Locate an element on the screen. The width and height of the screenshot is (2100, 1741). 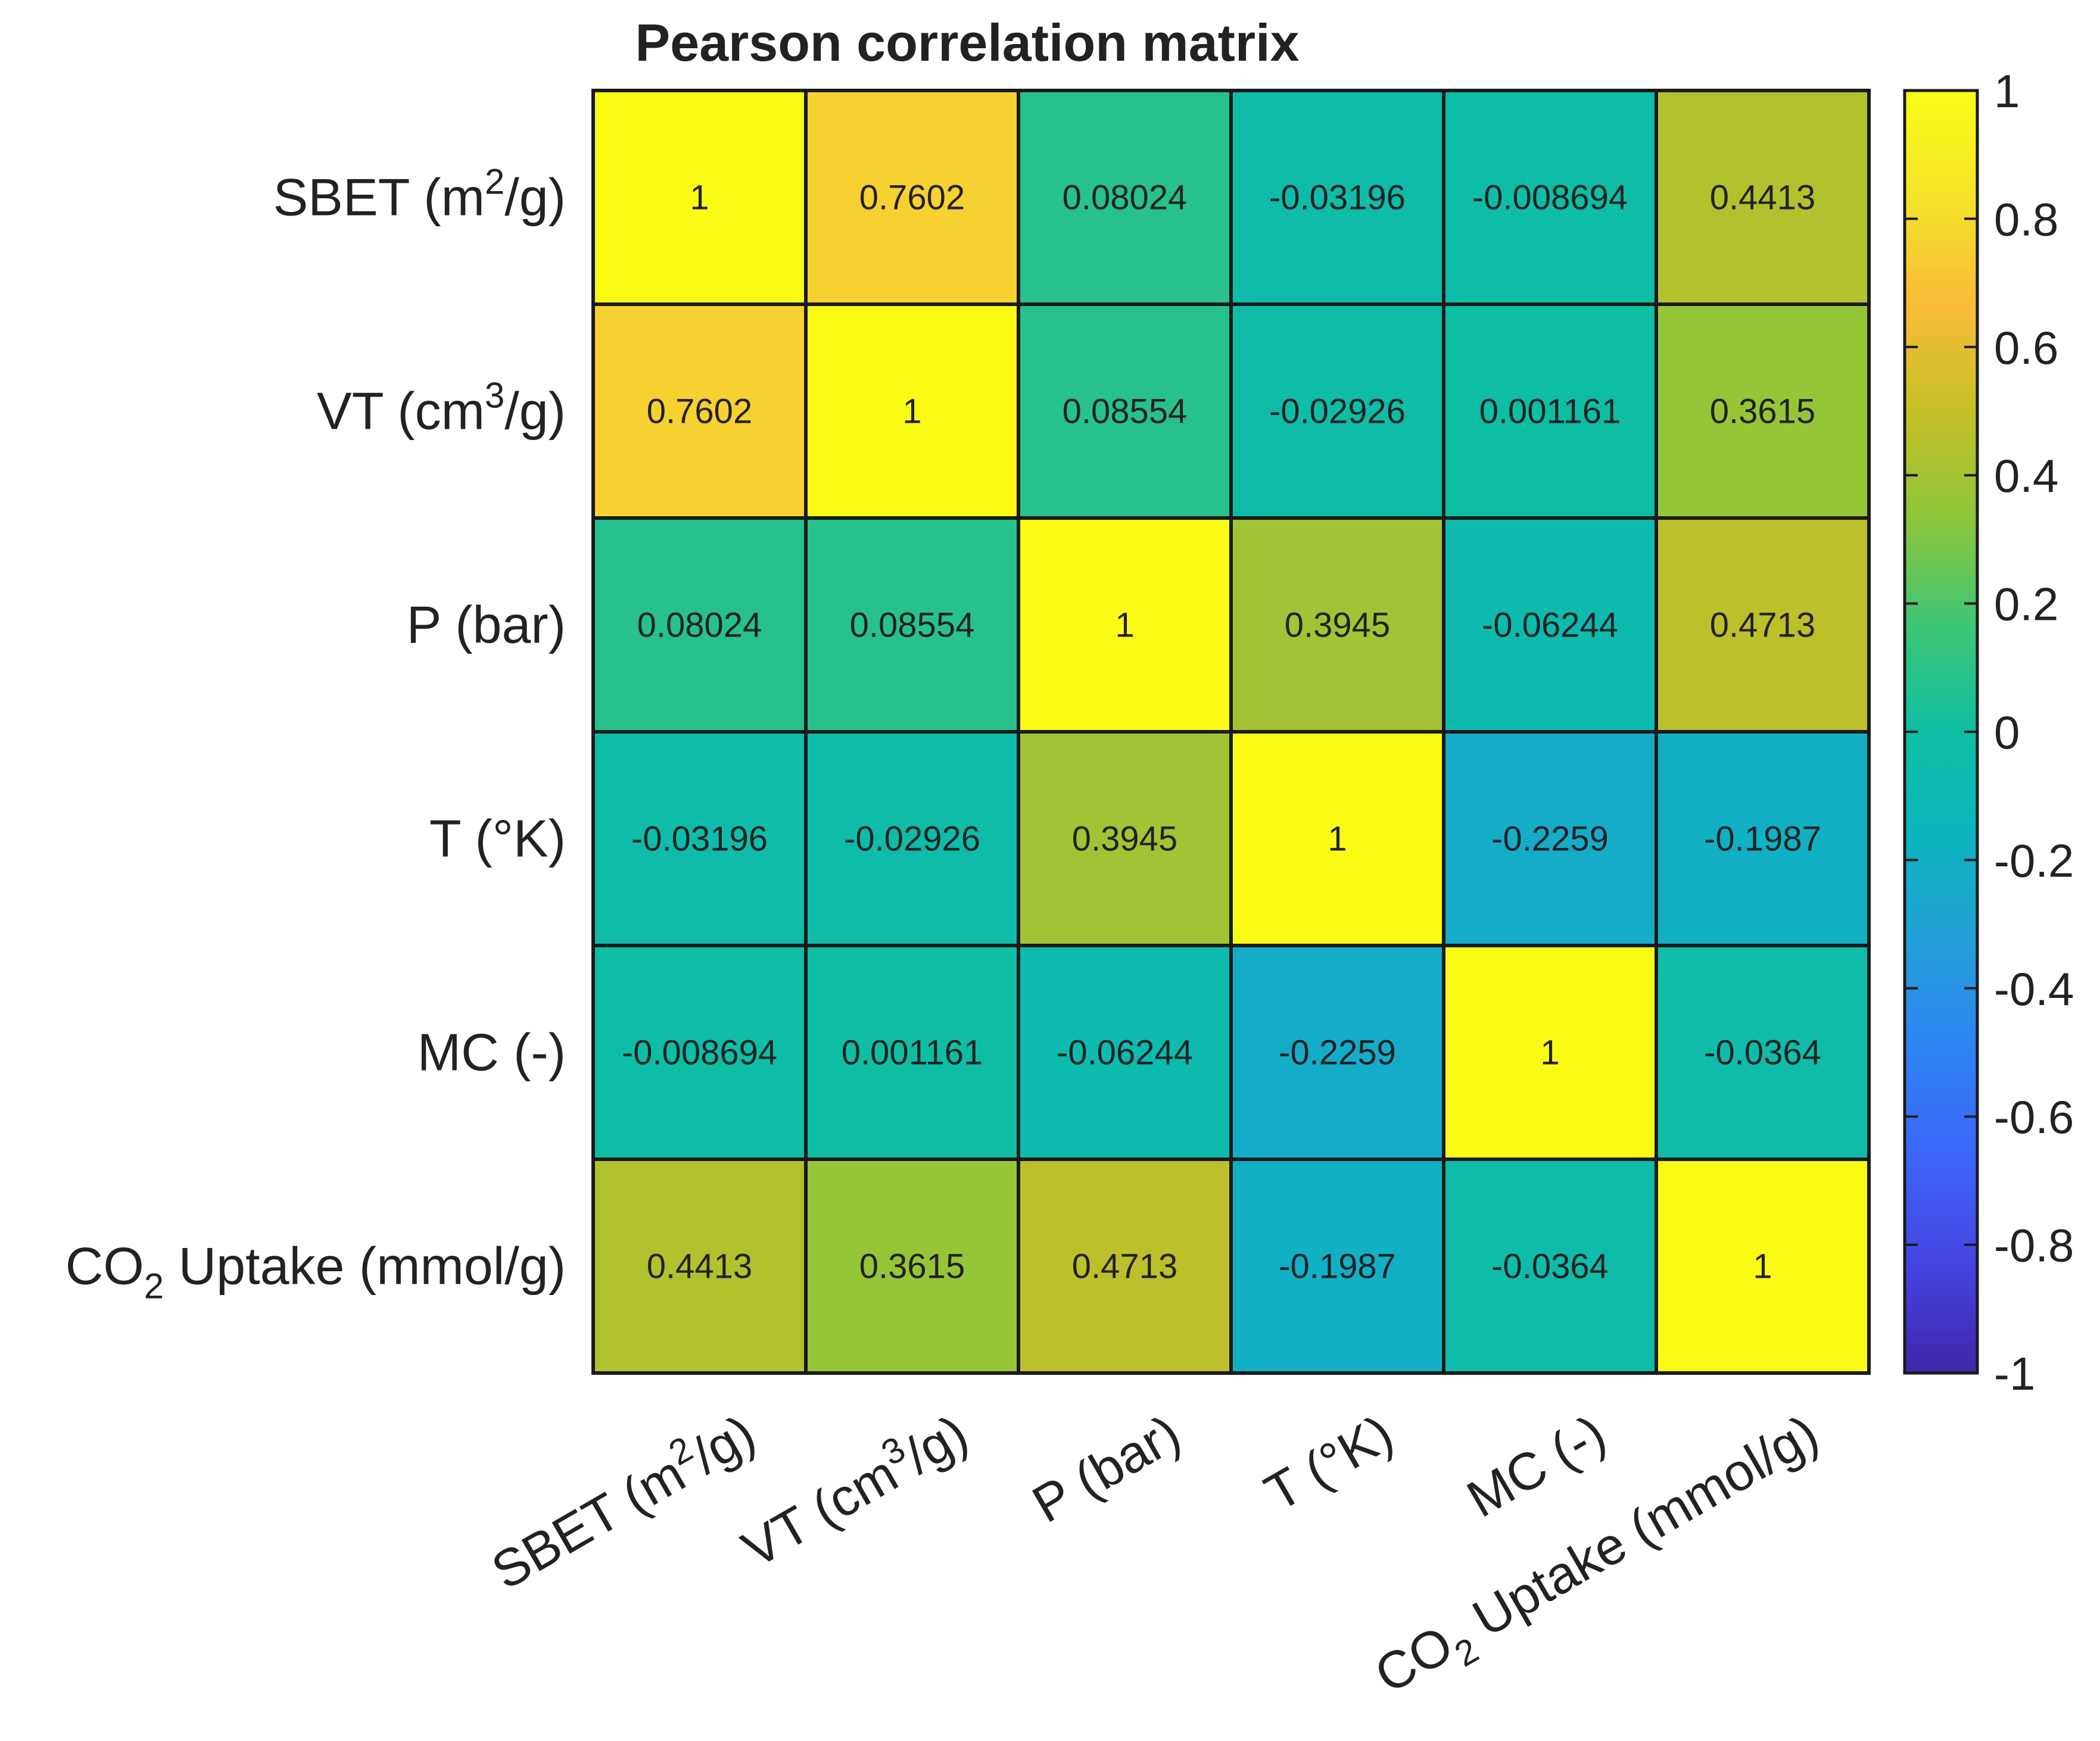
colorbar-tick-label-6: 0.2 is located at coordinates (2026, 604).